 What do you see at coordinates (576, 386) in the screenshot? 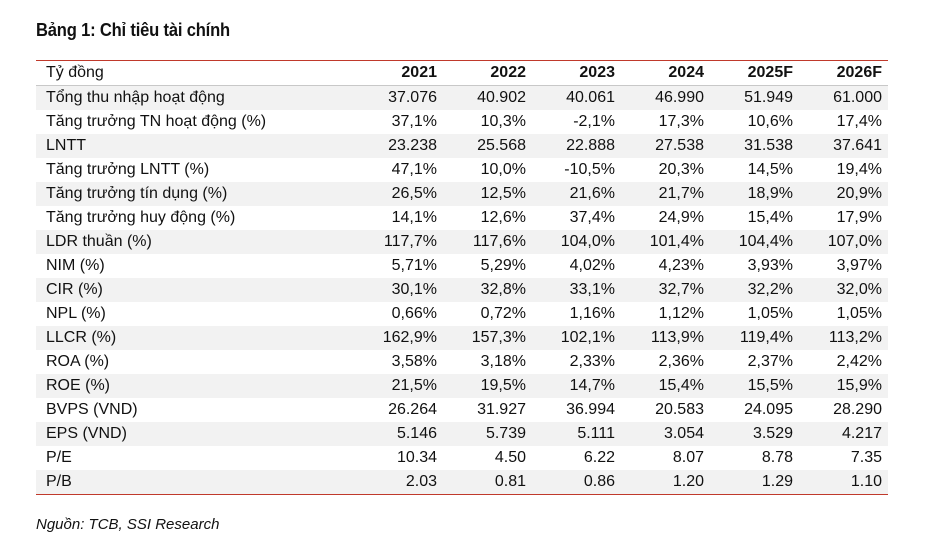
I see `row-value: 14,7%` at bounding box center [576, 386].